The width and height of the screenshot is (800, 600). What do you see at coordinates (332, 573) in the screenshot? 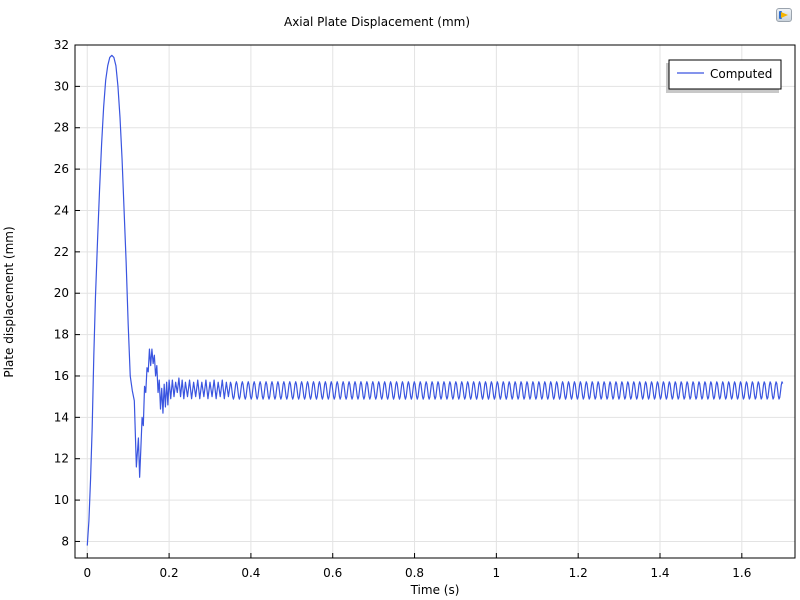
I see `x-tick-label: 0.6` at bounding box center [332, 573].